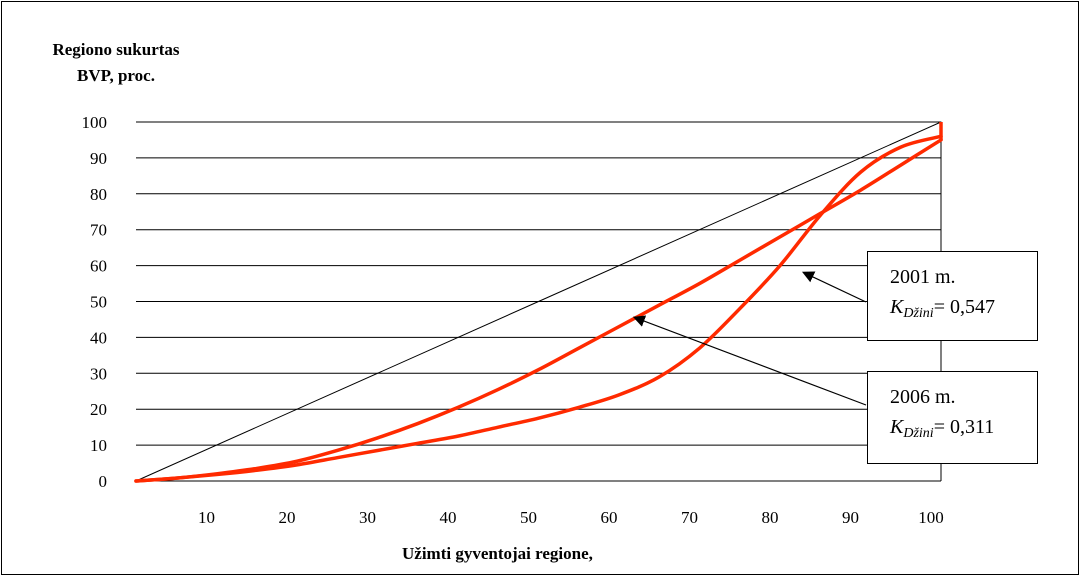  What do you see at coordinates (116, 75) in the screenshot?
I see `y-axis-title-line-2: BVP, proc.` at bounding box center [116, 75].